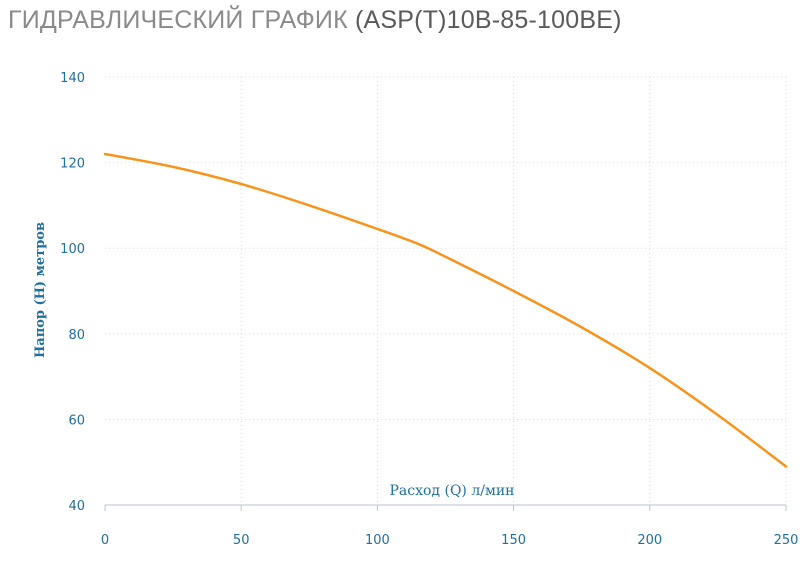  I want to click on x-tick-250: 250, so click(786, 540).